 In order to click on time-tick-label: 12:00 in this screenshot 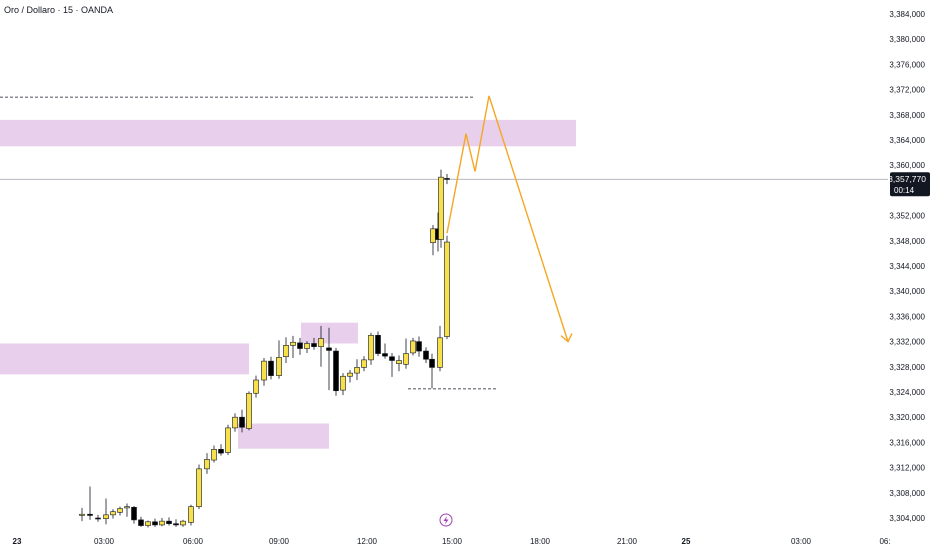, I will do `click(367, 541)`.